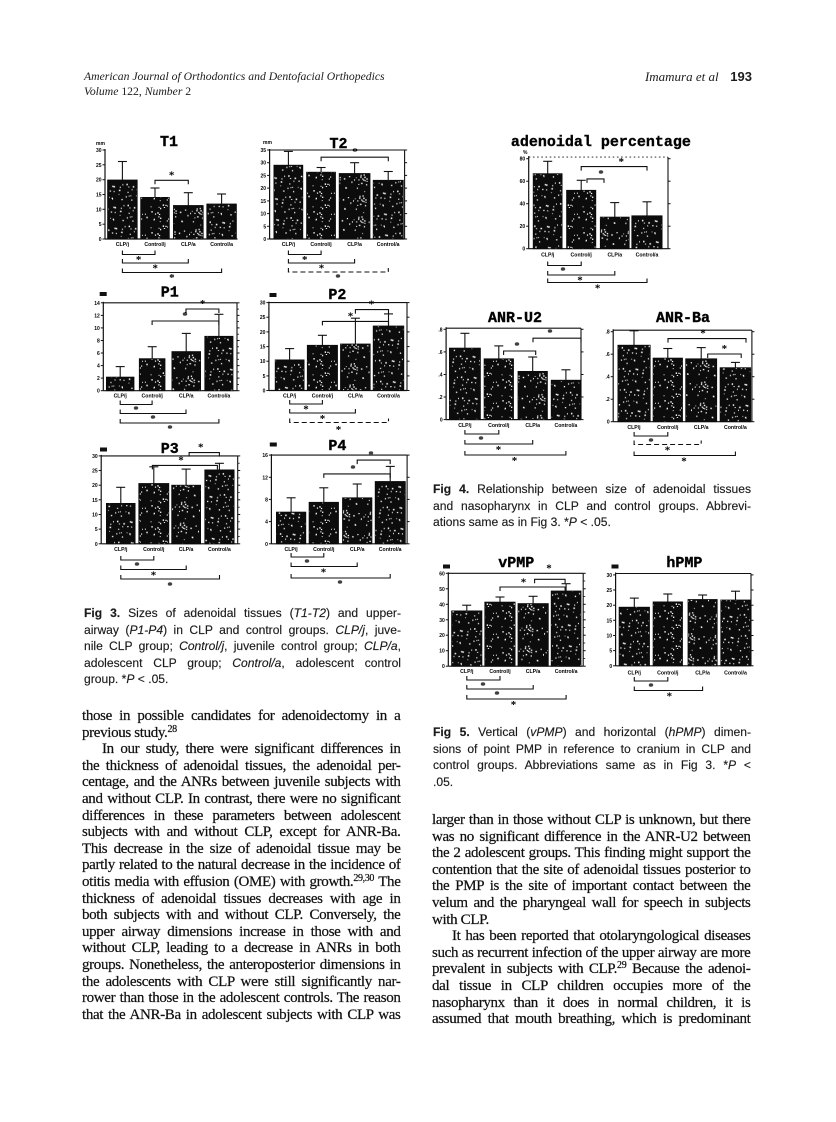 This screenshot has height=1122, width=836. I want to click on svg-text: 16, so click(265, 456).